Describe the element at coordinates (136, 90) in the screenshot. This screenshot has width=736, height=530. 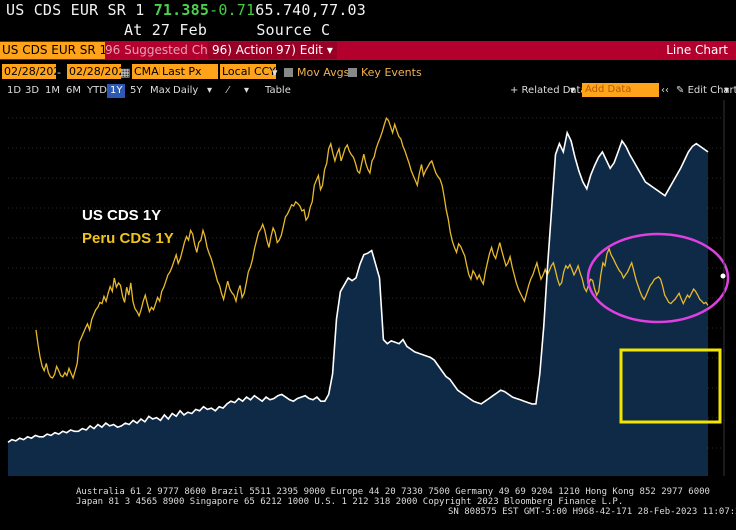
I see `range-5y: 5Y` at that location.